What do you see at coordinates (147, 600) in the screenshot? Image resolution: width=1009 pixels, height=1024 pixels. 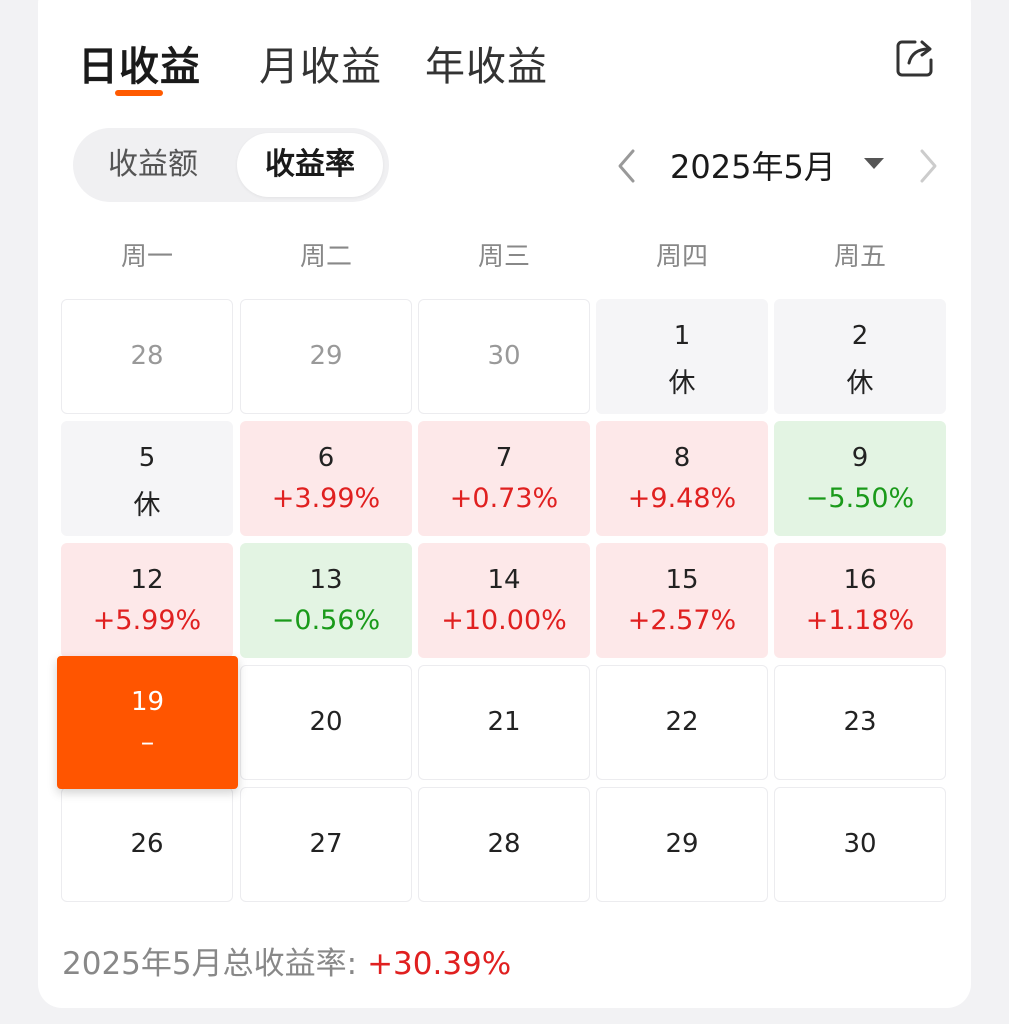 I see `calendar-cell: 12 +5.99%` at bounding box center [147, 600].